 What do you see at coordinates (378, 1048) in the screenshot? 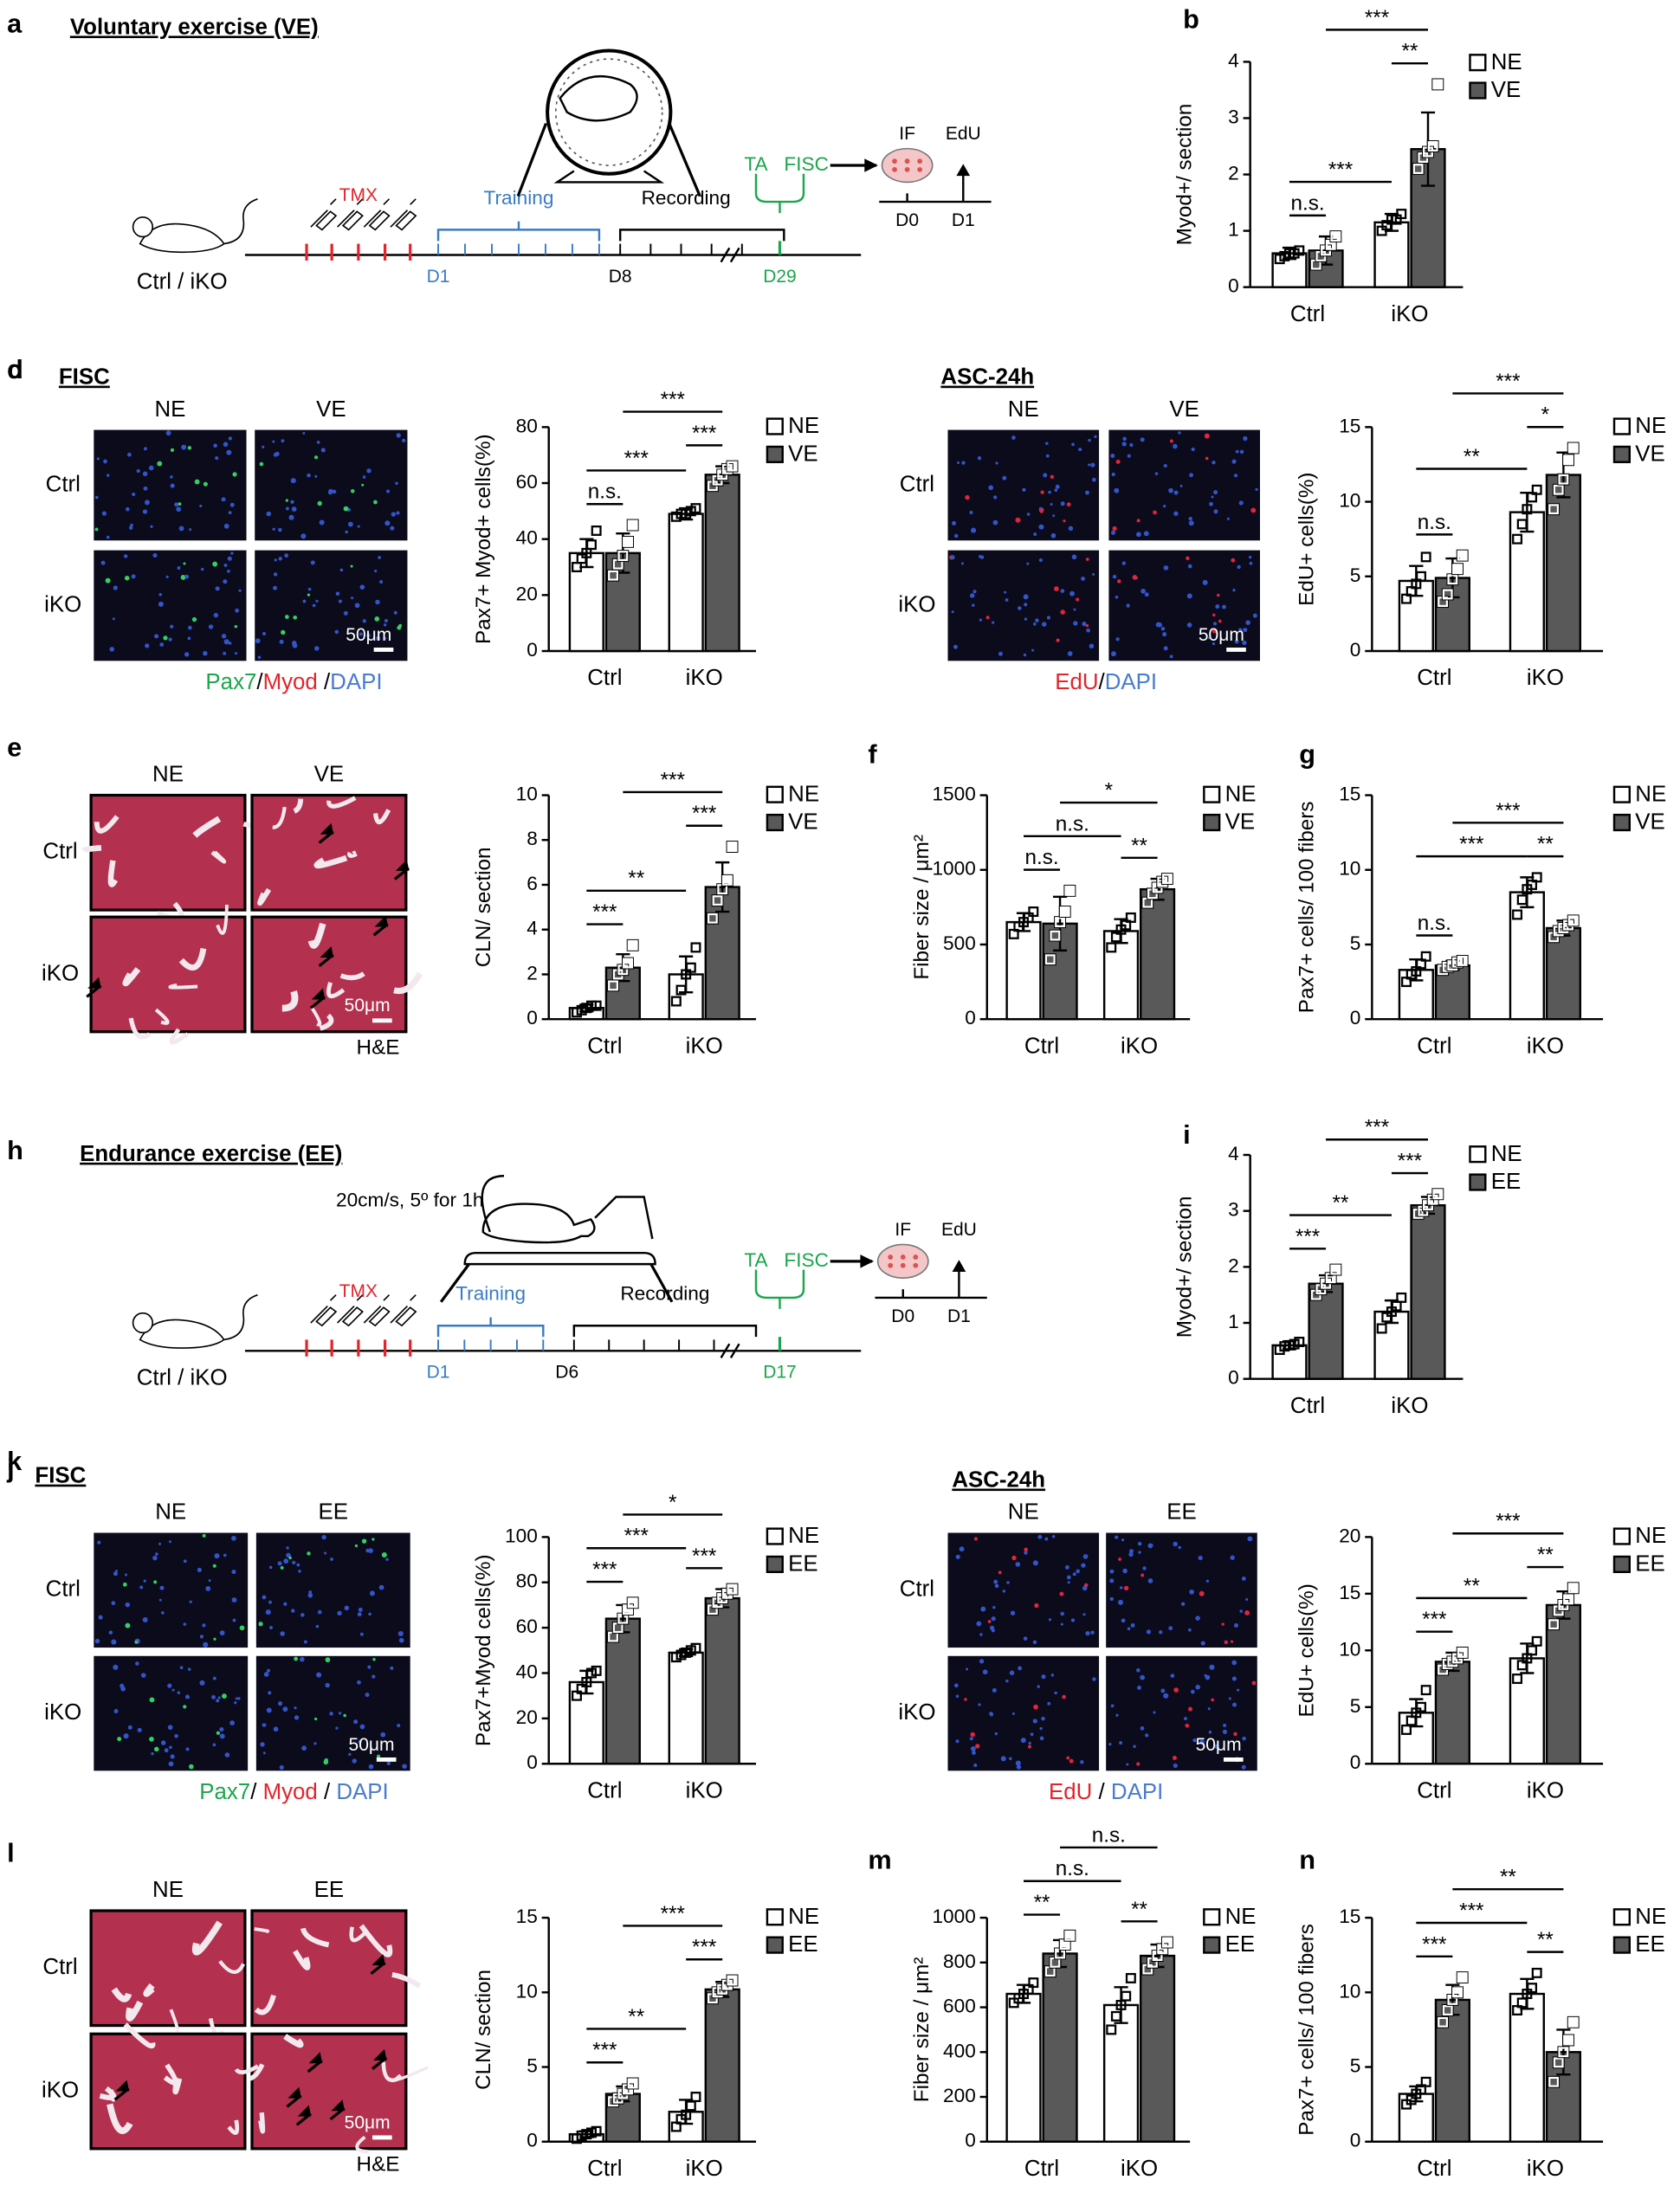
I see `stain-label: H&E` at bounding box center [378, 1048].